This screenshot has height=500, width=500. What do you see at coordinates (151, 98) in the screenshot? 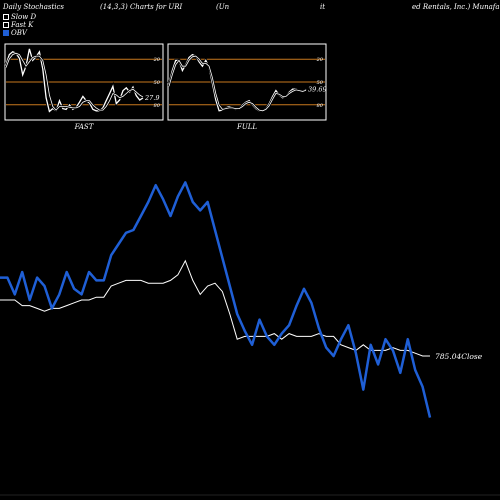
I see `last-value-label: 27.9` at bounding box center [151, 98].